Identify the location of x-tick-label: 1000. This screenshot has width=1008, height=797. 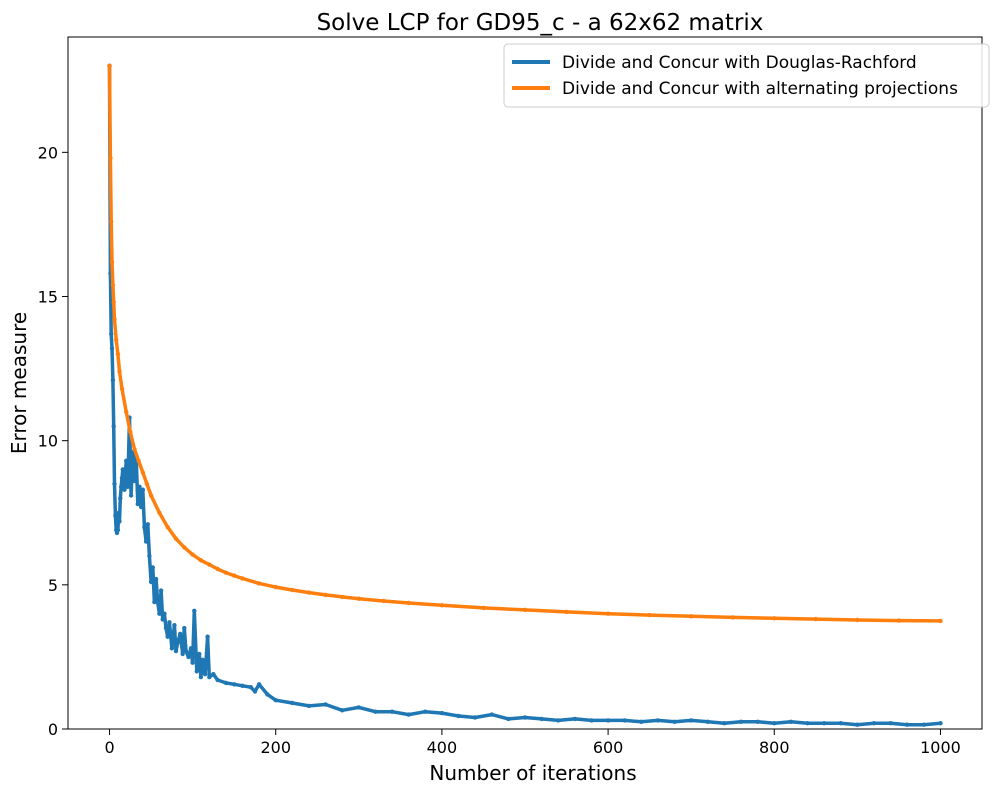
(940, 747).